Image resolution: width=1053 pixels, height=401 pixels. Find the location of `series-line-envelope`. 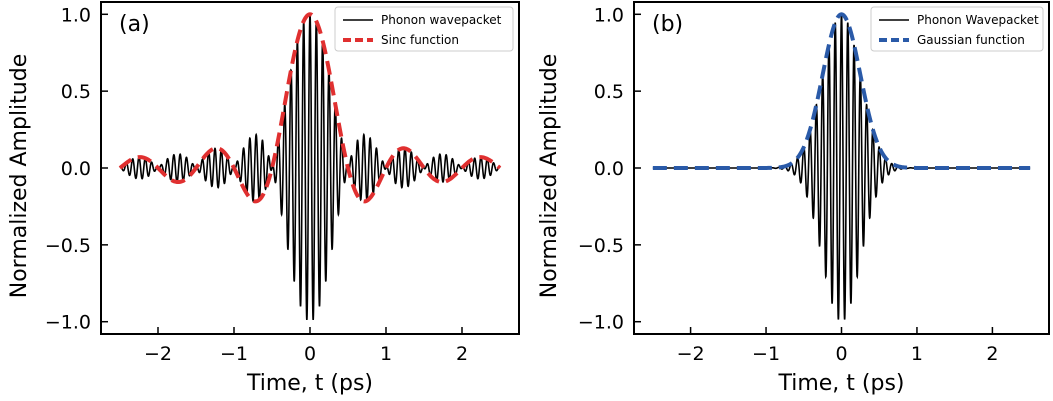

series-line-envelope is located at coordinates (841, 91).